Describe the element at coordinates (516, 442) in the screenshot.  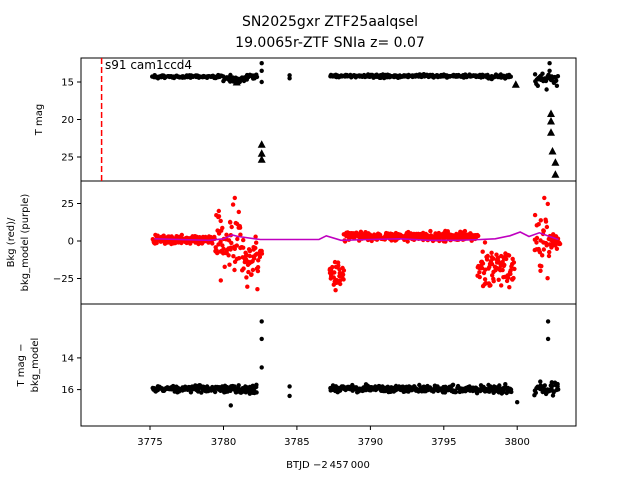
I see `x-tick-label: 3800` at that location.